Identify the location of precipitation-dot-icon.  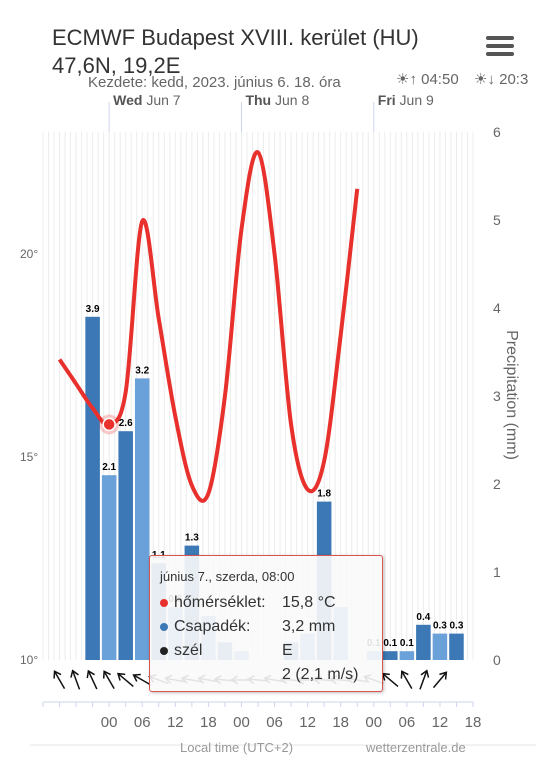
(164, 626).